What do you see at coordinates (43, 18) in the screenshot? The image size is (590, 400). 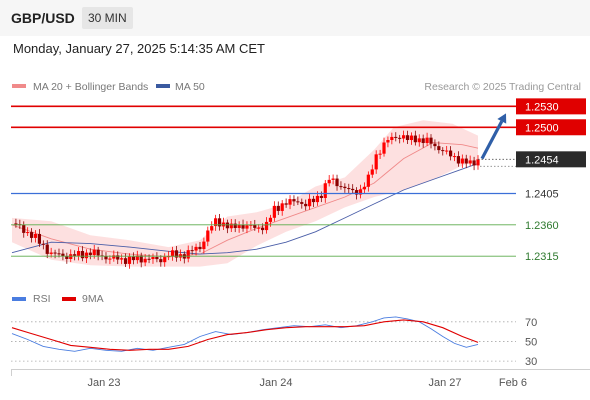 I see `symbol-label: GBP/USD` at bounding box center [43, 18].